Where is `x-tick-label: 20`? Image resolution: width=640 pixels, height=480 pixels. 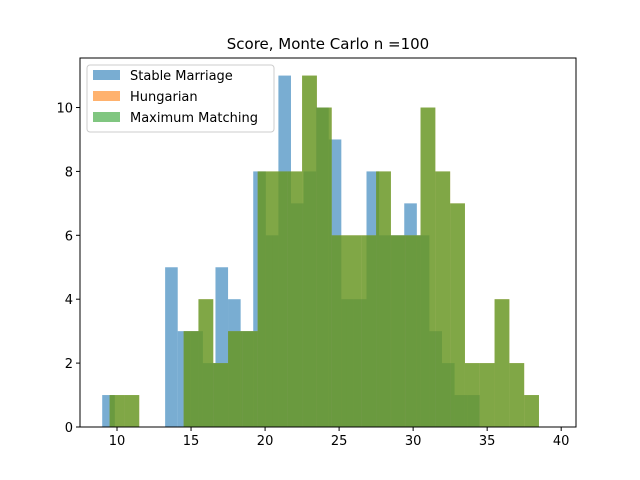
x-tick-label: 20 is located at coordinates (265, 441).